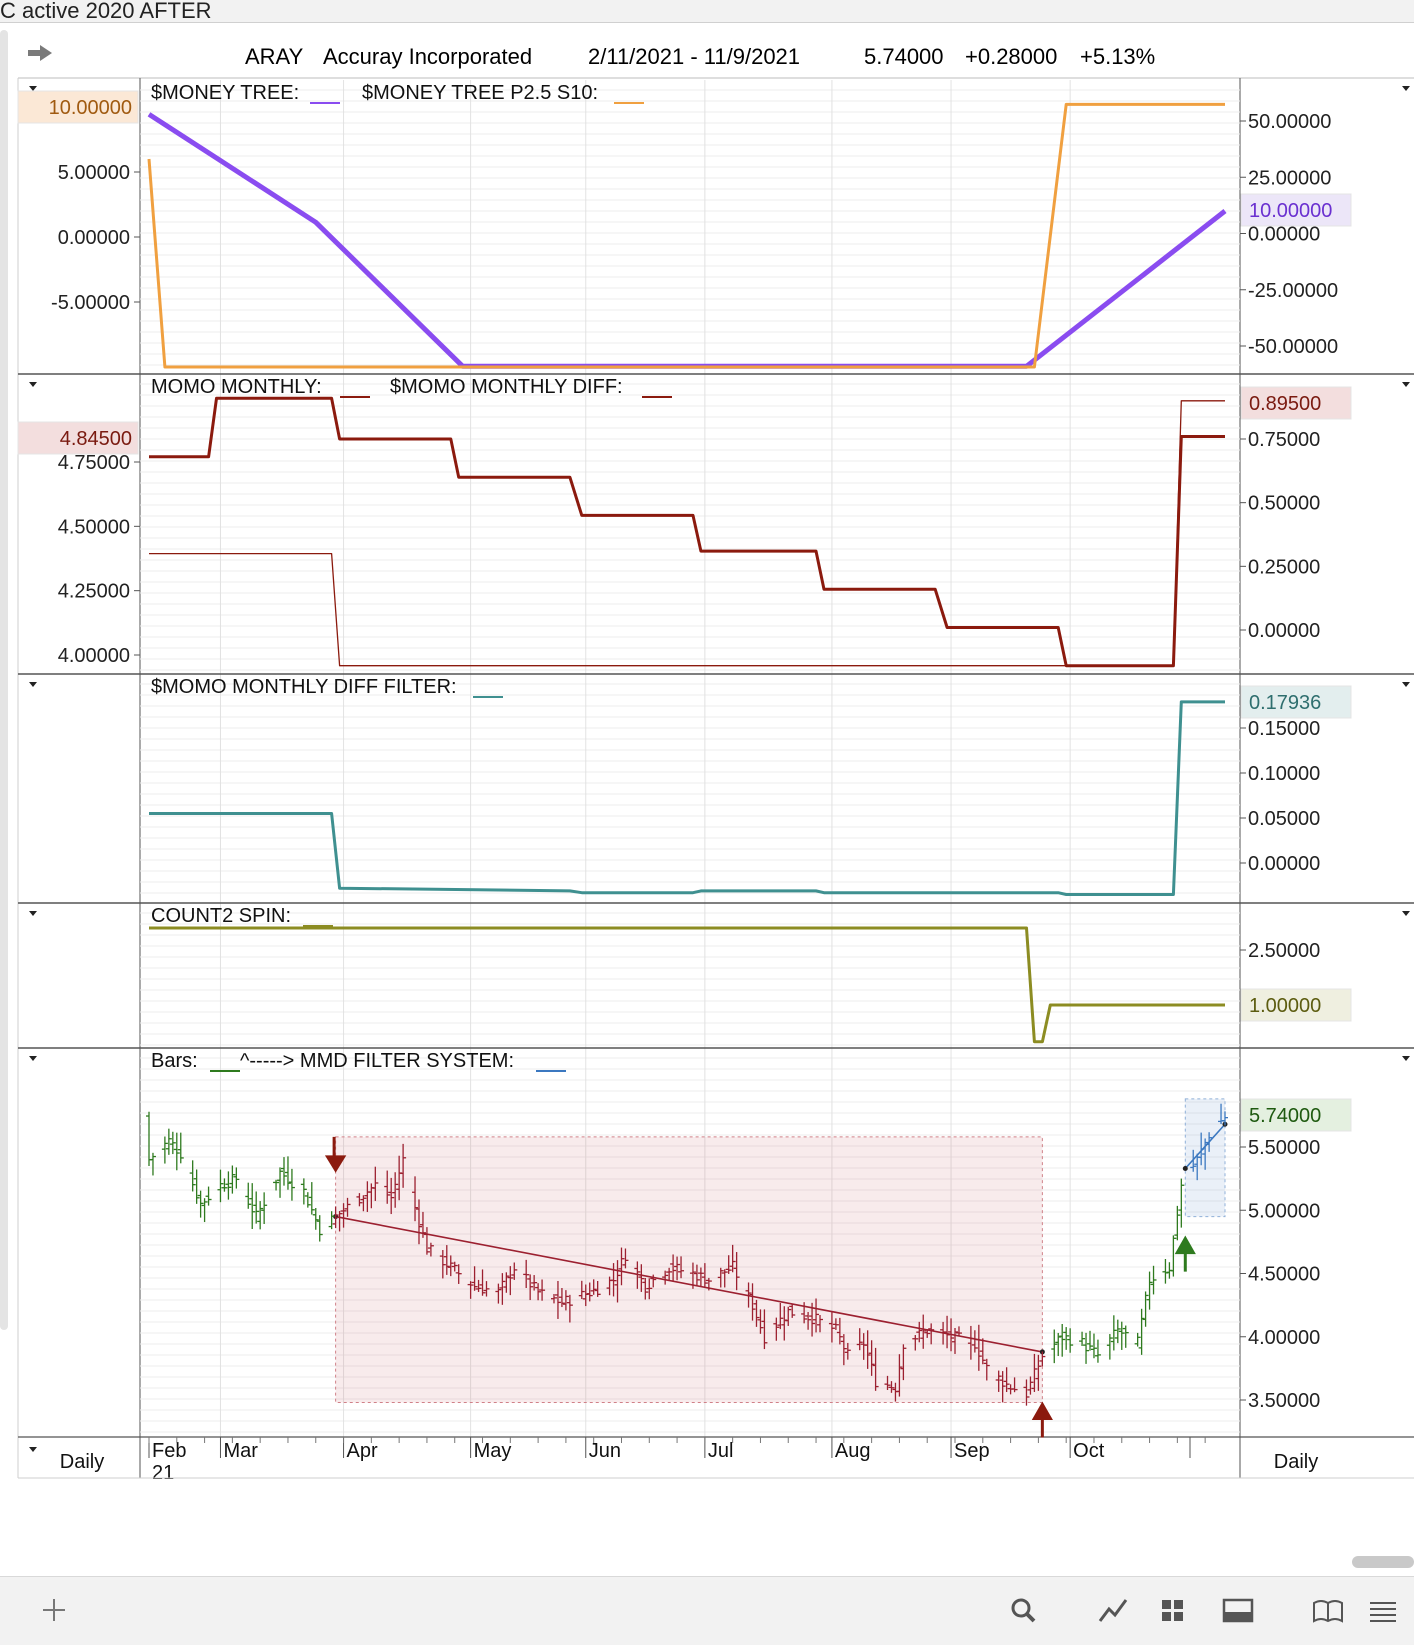 This screenshot has width=1414, height=1645. Describe the element at coordinates (1328, 1610) in the screenshot. I see `book-icon` at that location.